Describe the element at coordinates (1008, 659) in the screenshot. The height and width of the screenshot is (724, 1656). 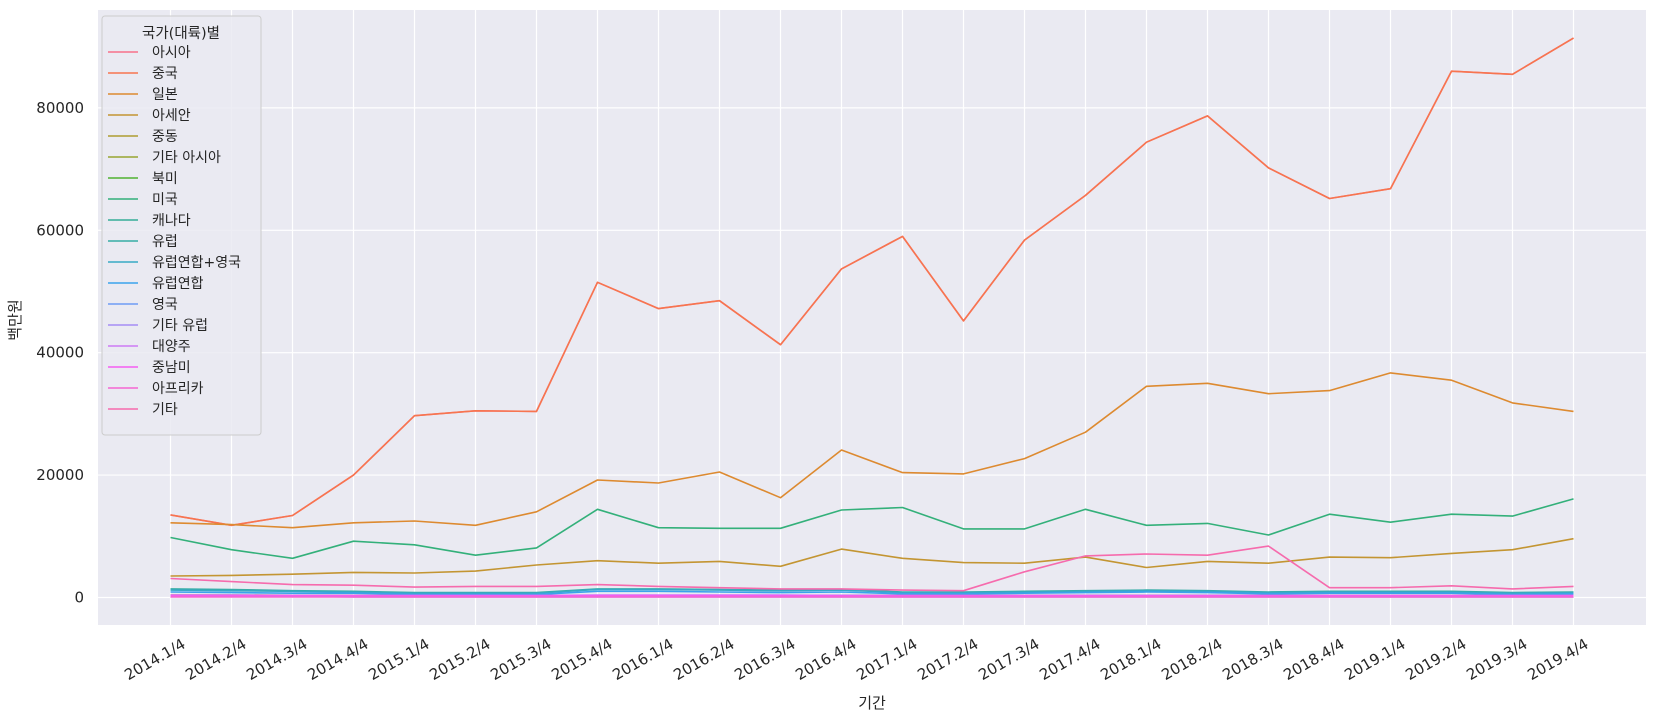
I see `x-tick-label: 2017.3/4` at that location.